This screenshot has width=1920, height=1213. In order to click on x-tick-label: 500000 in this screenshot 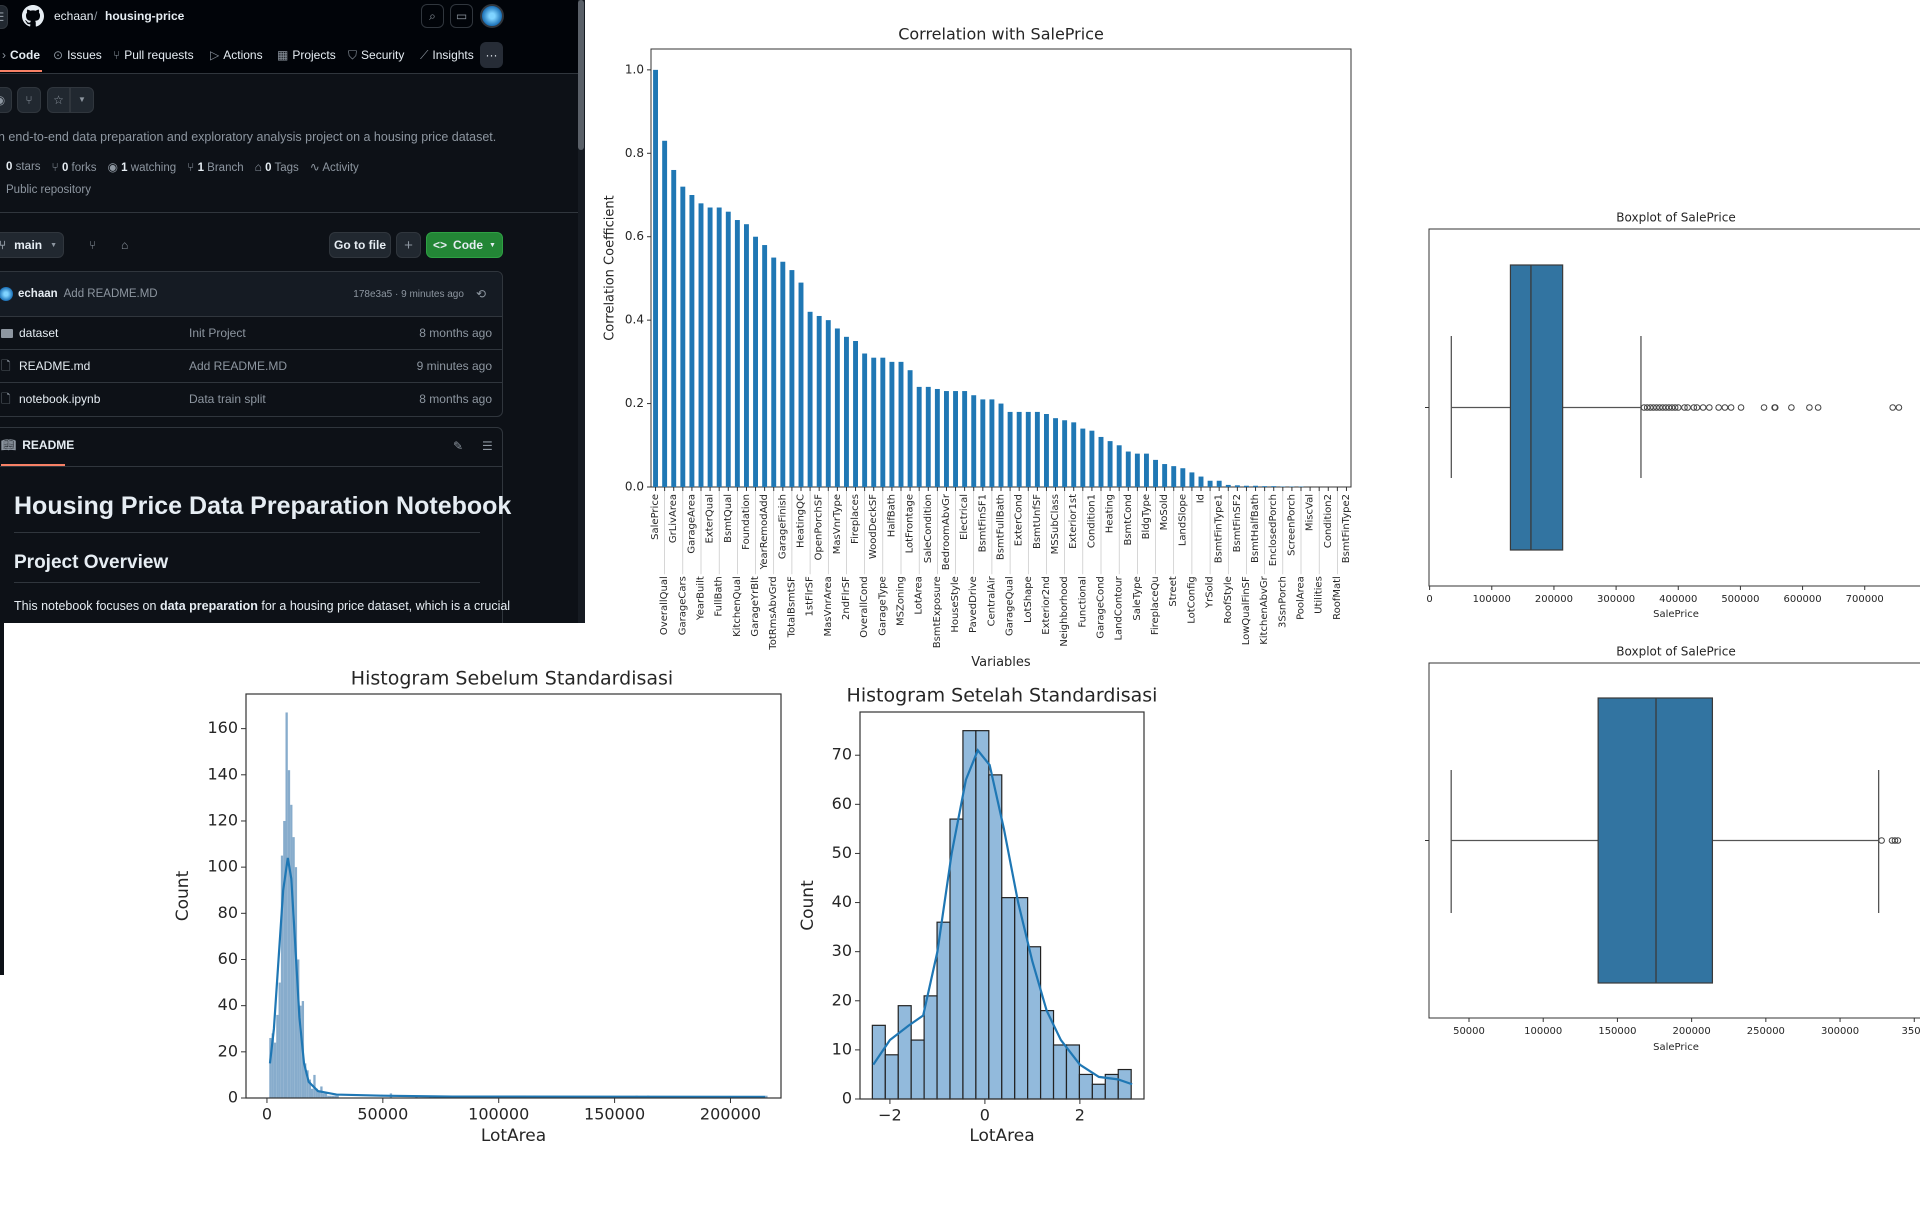, I will do `click(1740, 599)`.